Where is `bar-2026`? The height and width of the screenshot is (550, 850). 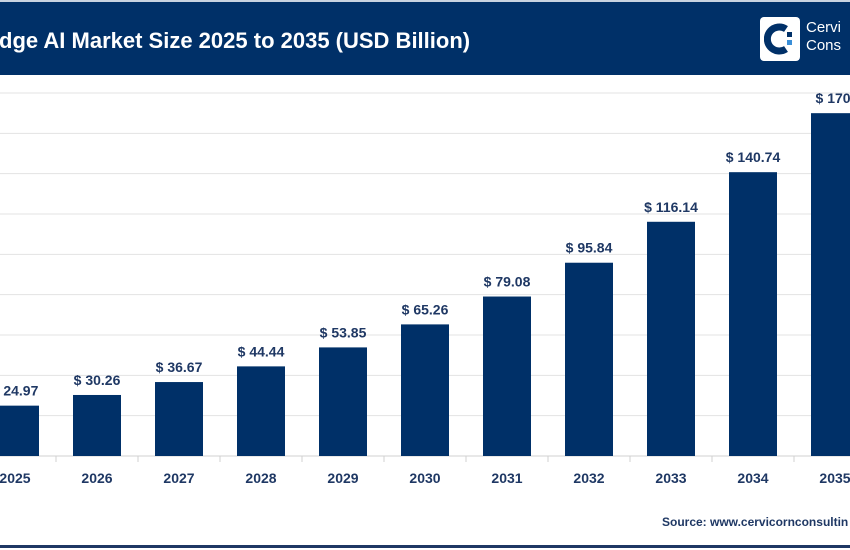 bar-2026 is located at coordinates (97, 425).